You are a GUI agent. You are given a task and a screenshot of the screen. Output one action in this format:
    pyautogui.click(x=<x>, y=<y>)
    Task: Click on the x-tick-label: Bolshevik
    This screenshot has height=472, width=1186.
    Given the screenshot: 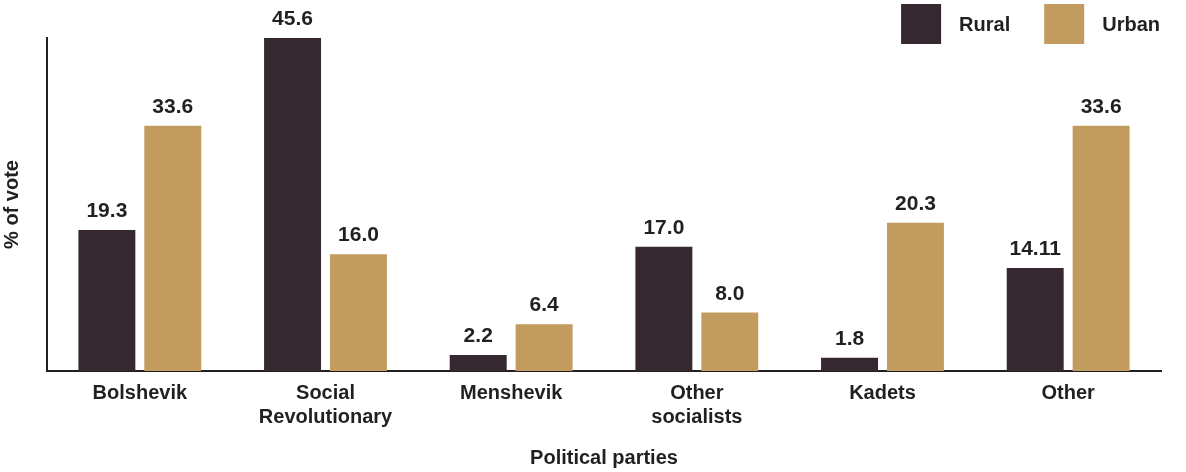 What is the action you would take?
    pyautogui.click(x=140, y=391)
    